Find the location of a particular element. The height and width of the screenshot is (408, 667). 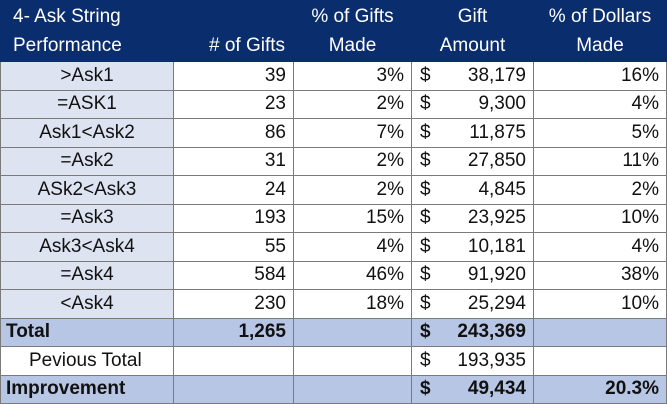

amount-cell: $38,179 is located at coordinates (472, 76).